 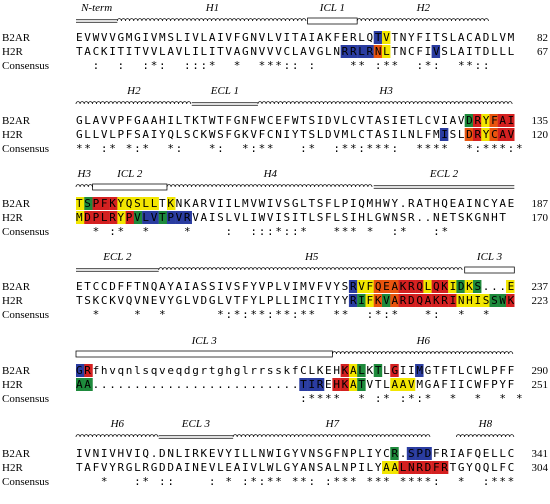 What do you see at coordinates (133, 91) in the screenshot?
I see `structure-label: H2` at bounding box center [133, 91].